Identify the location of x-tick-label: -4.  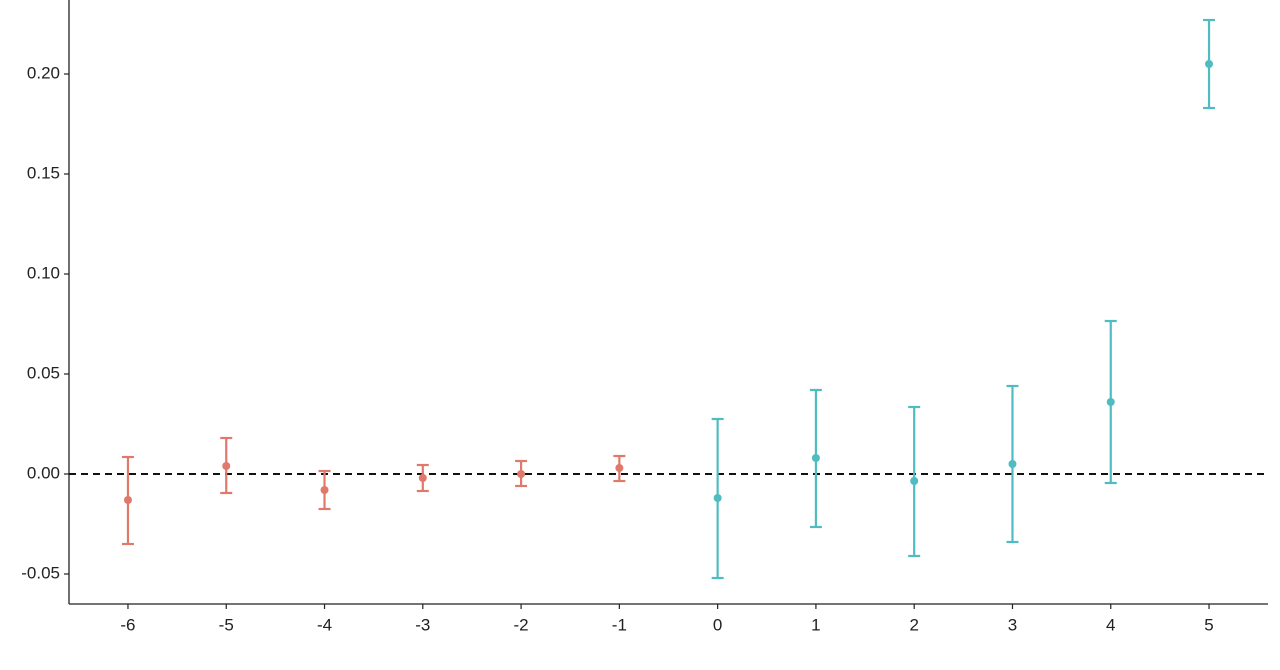
(324, 624).